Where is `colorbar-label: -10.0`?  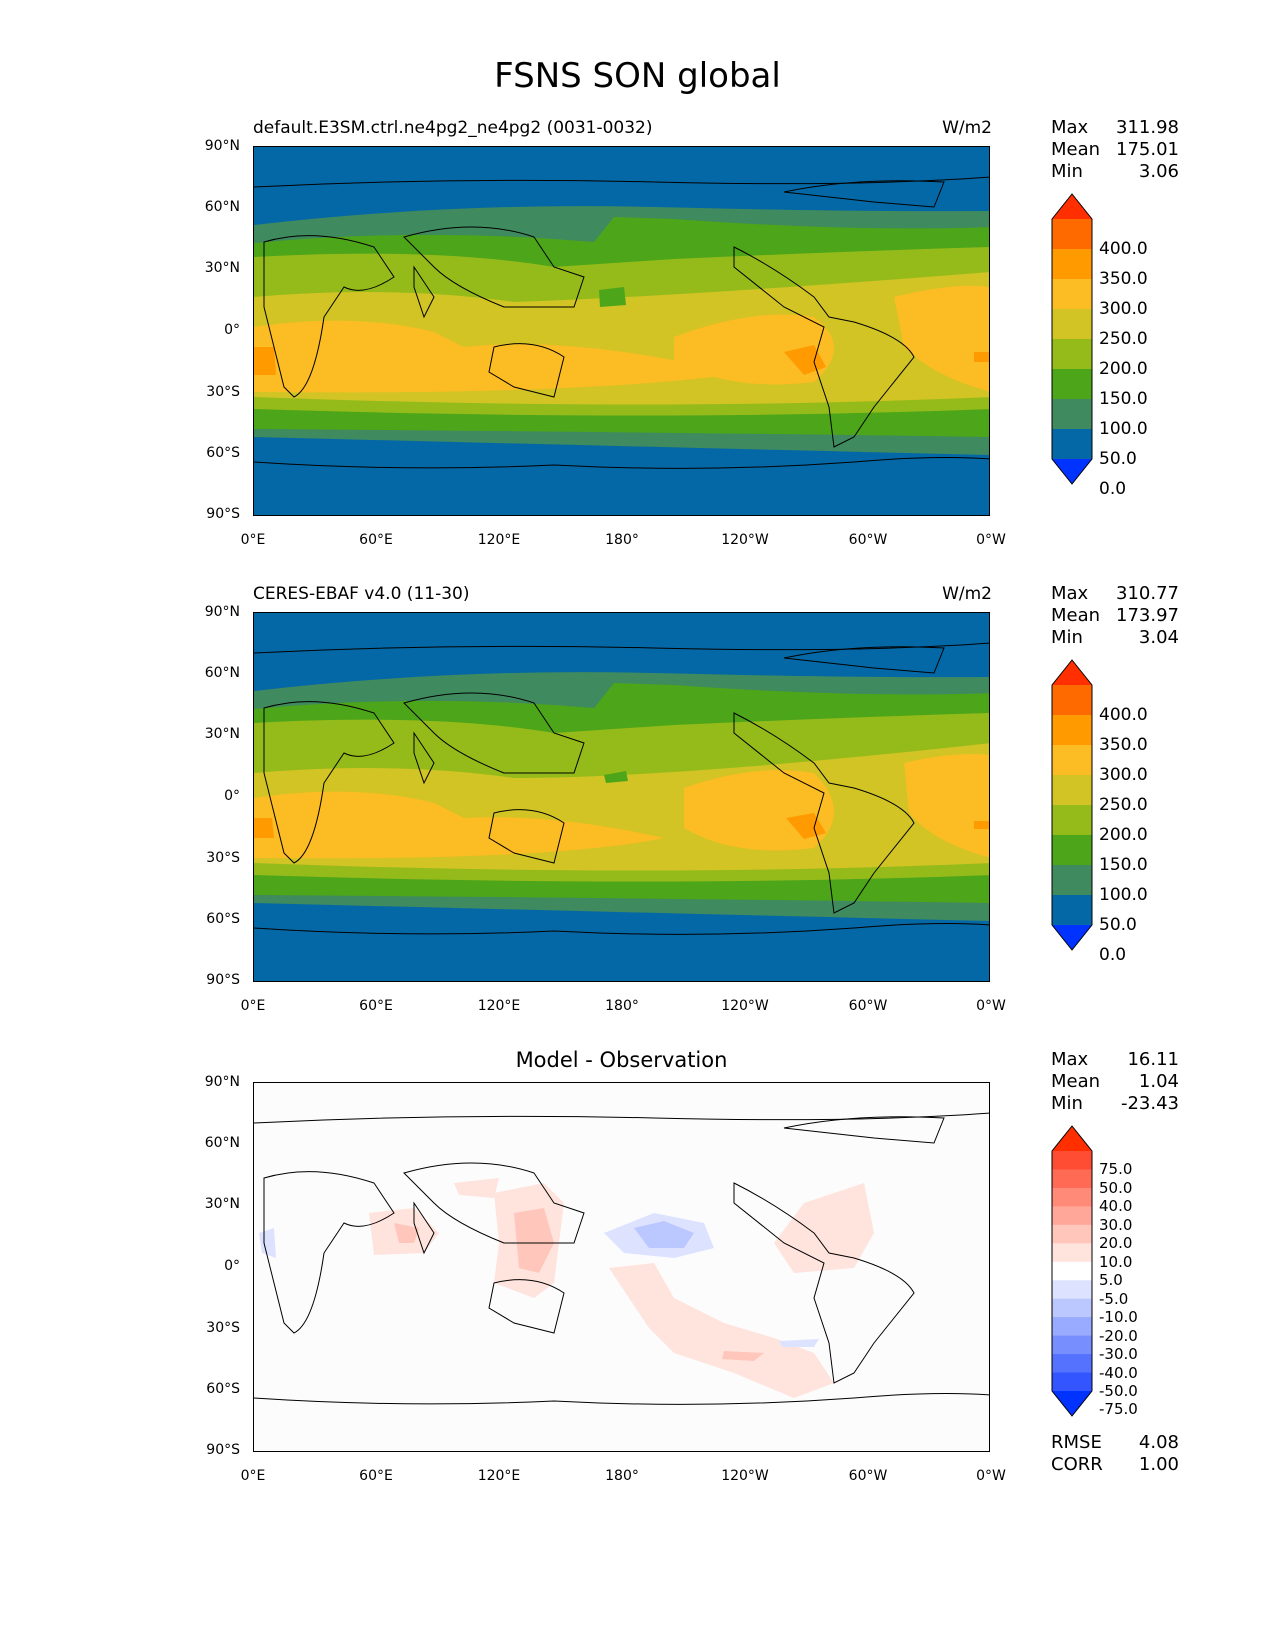 colorbar-label: -10.0 is located at coordinates (1118, 1317).